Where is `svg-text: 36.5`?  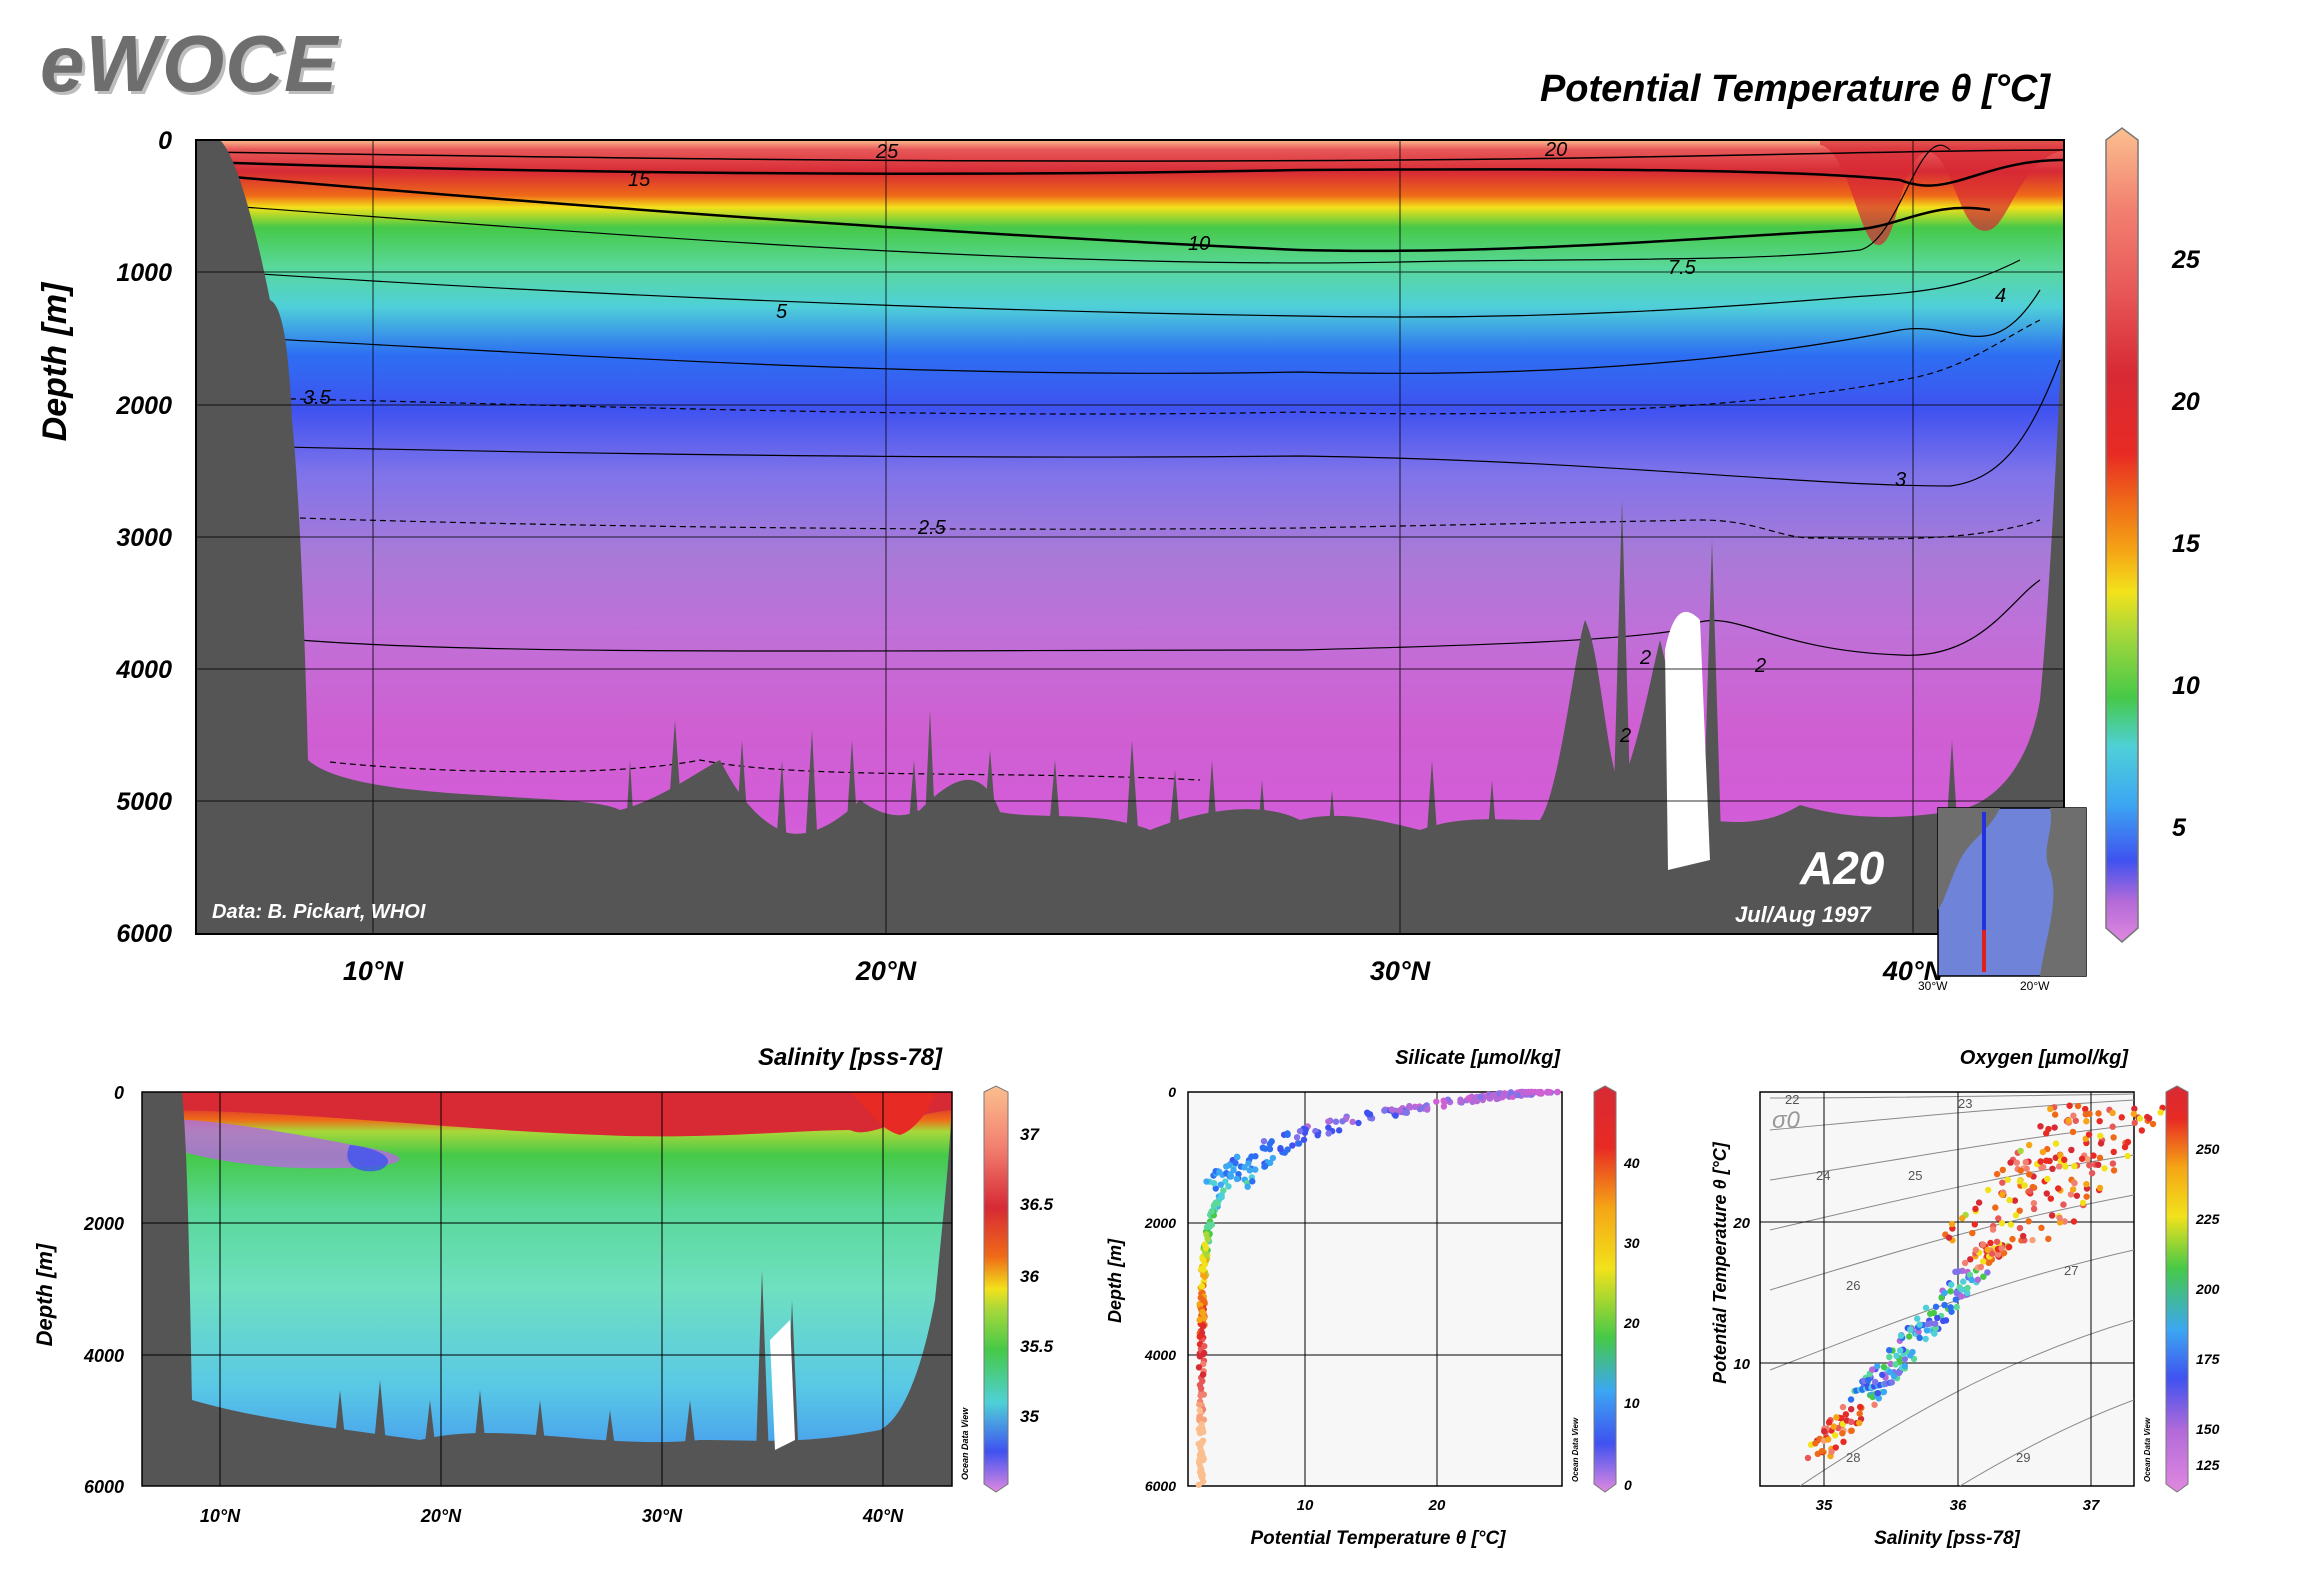
svg-text: 36.5 is located at coordinates (1037, 1204).